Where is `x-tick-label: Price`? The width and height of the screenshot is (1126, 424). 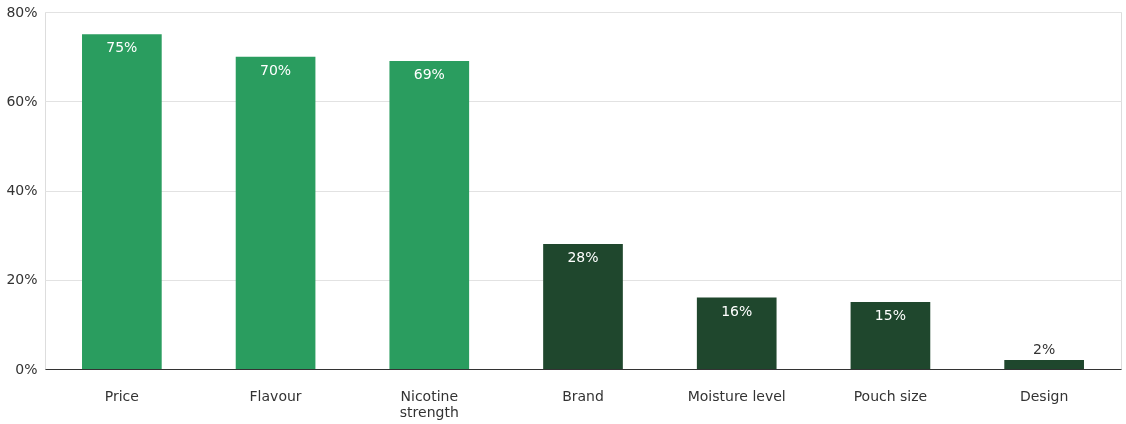
x-tick-label: Price is located at coordinates (121, 395).